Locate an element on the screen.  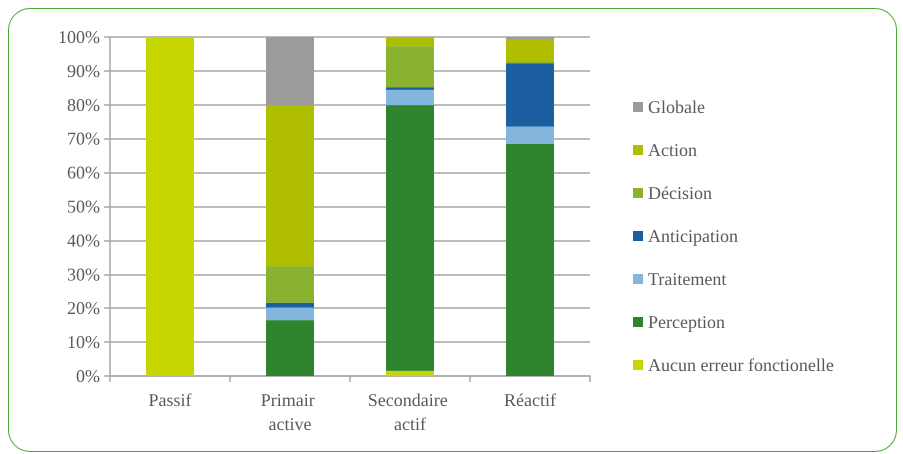
y-tick-label: 20% is located at coordinates (83, 308).